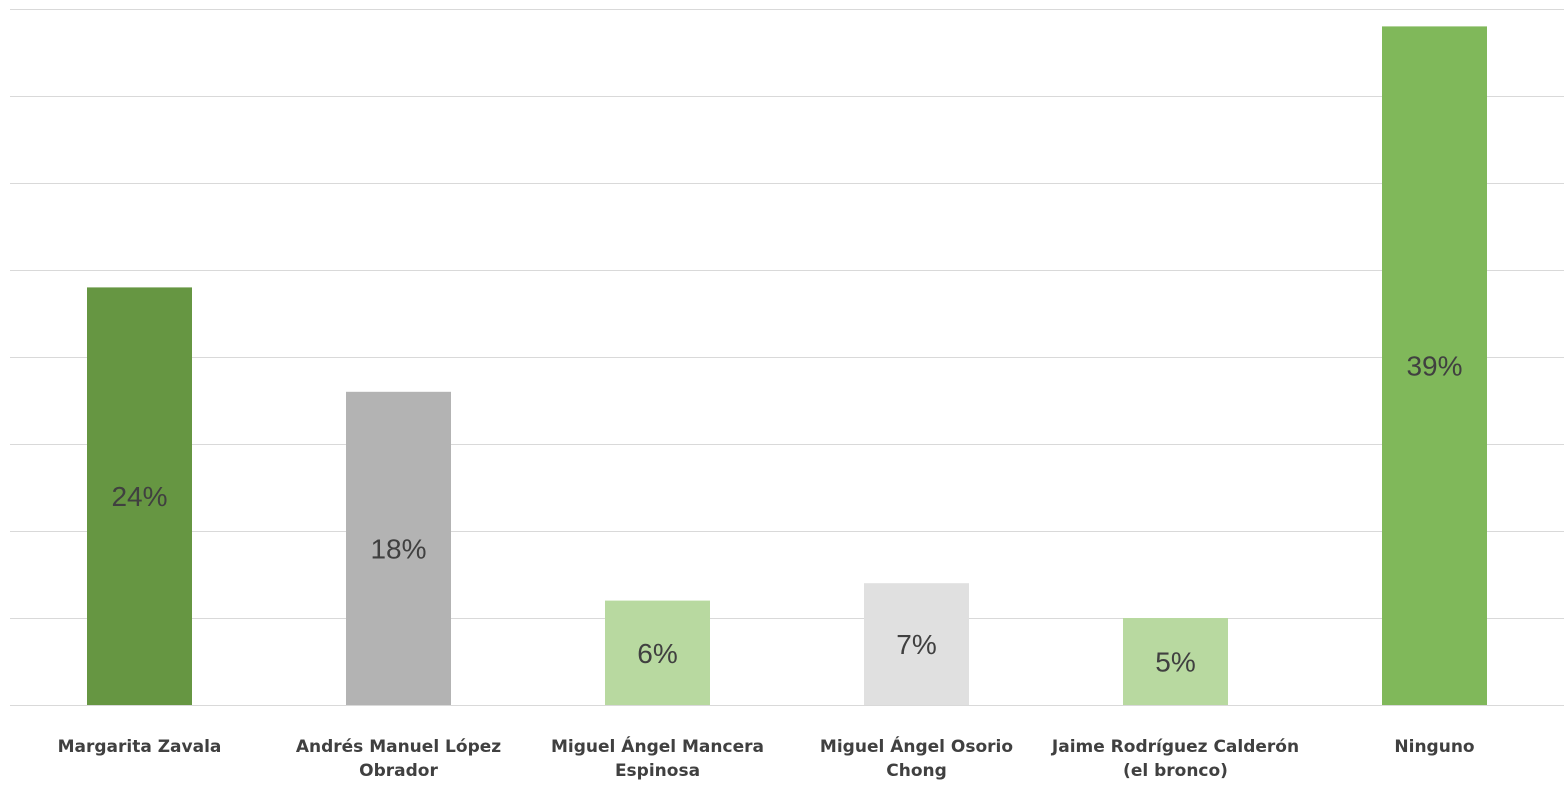 The width and height of the screenshot is (1564, 787). I want to click on category-label: Margarita Zavala, so click(140, 747).